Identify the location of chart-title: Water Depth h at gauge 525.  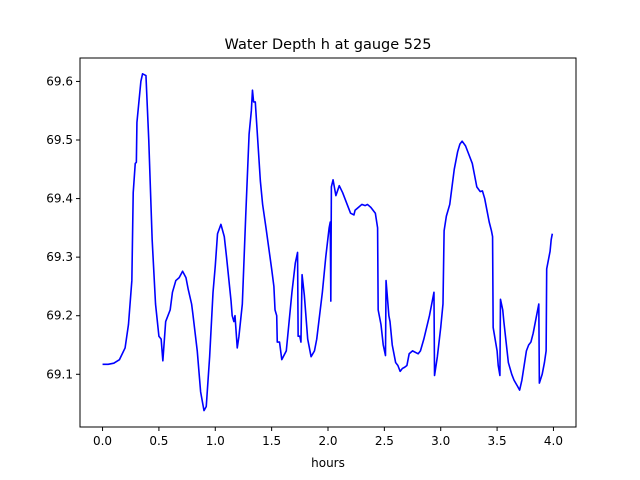
(328, 45).